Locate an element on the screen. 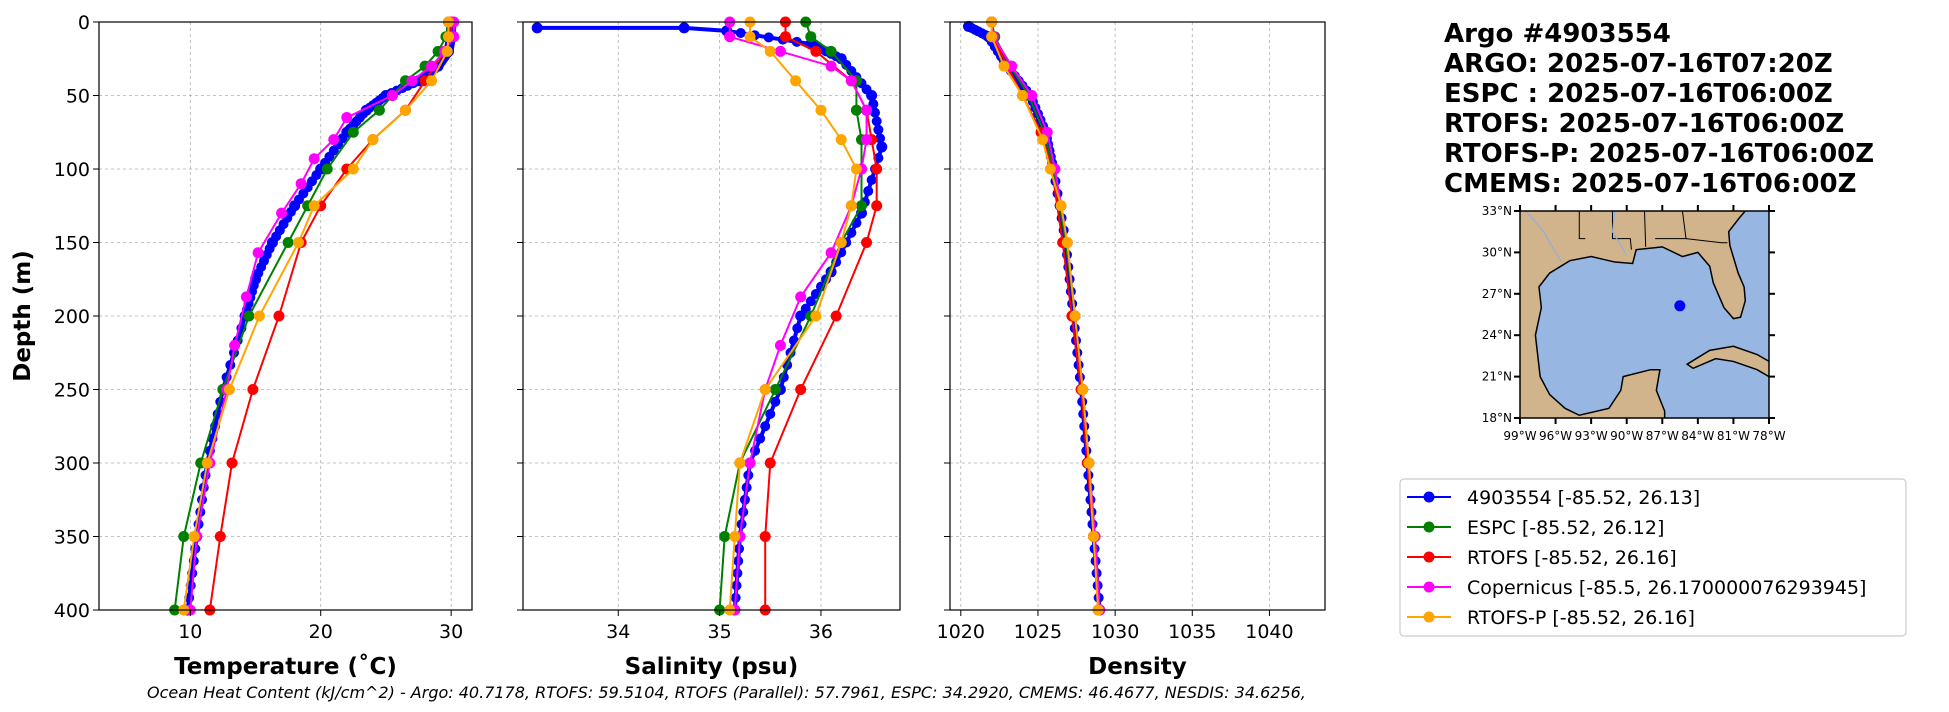  legend-entry: RTOFS [-85.52, 26.16] is located at coordinates (1542, 558).